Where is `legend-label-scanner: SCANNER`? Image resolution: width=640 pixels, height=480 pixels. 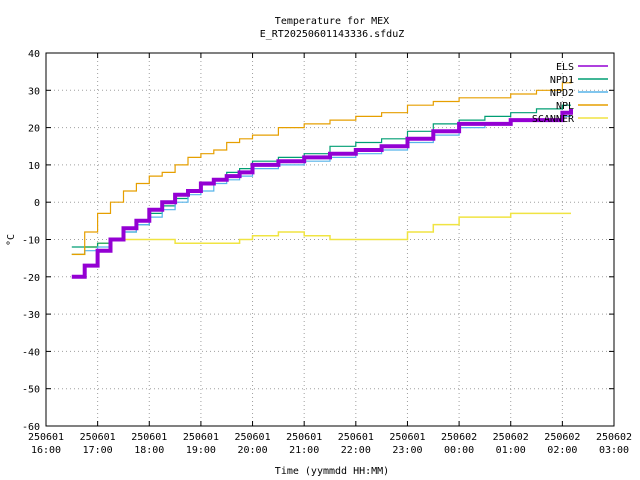
legend-label-scanner: SCANNER is located at coordinates (553, 119).